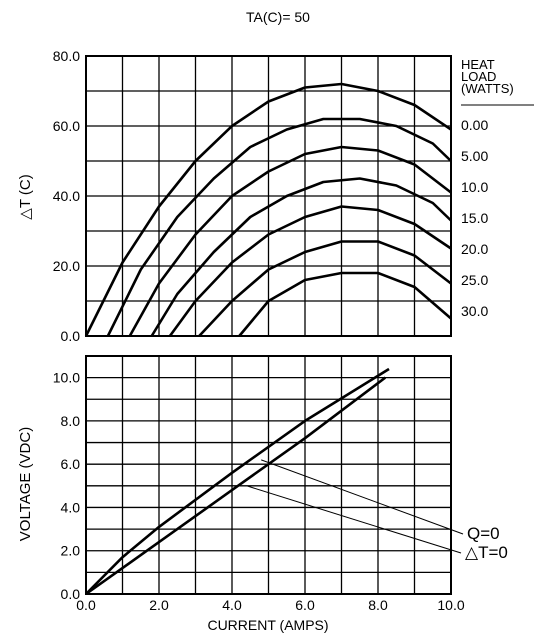 Image resolution: width=543 pixels, height=642 pixels. What do you see at coordinates (66, 56) in the screenshot?
I see `delta-t-y-tick-label: 80.0` at bounding box center [66, 56].